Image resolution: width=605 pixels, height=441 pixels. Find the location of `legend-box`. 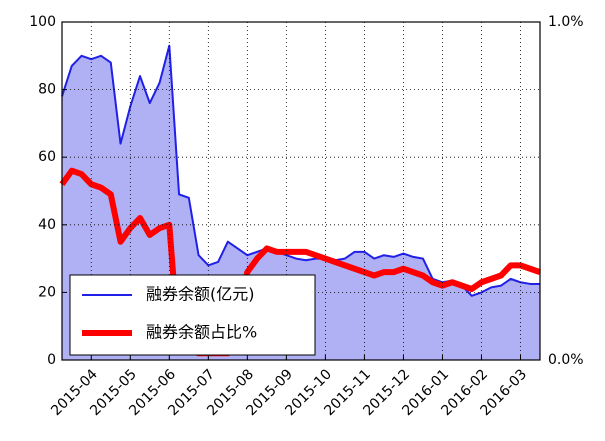

legend-box is located at coordinates (192, 315).